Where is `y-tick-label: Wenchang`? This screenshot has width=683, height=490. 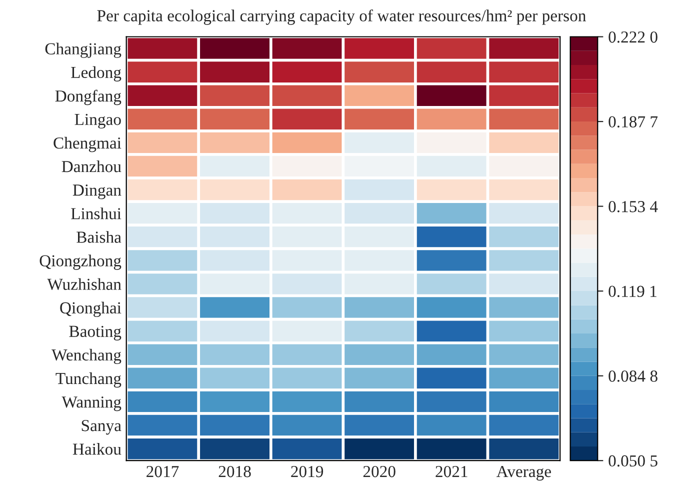
y-tick-label: Wenchang is located at coordinates (87, 356).